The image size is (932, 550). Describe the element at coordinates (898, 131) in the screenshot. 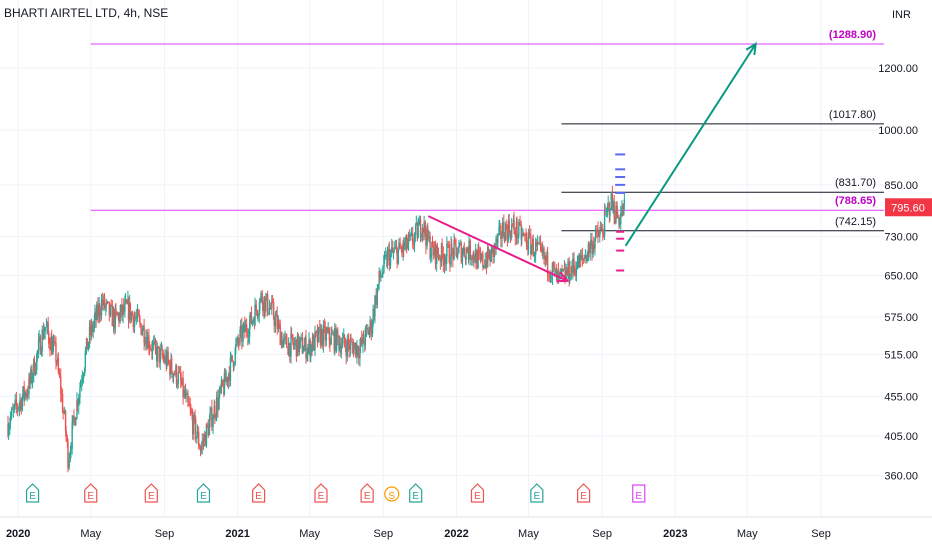

I see `y-tick-label: 1000.00` at that location.